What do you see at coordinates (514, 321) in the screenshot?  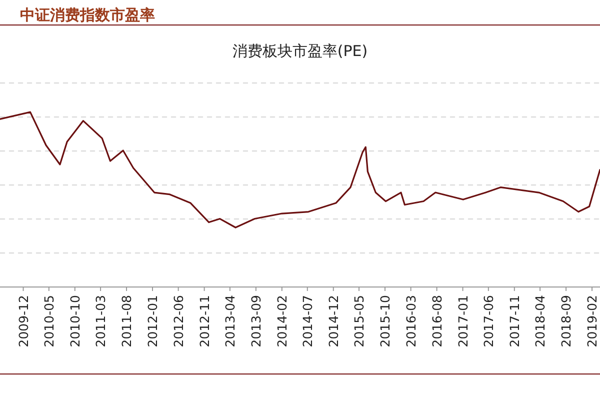 I see `x-tick-label: 2017-11` at bounding box center [514, 321].